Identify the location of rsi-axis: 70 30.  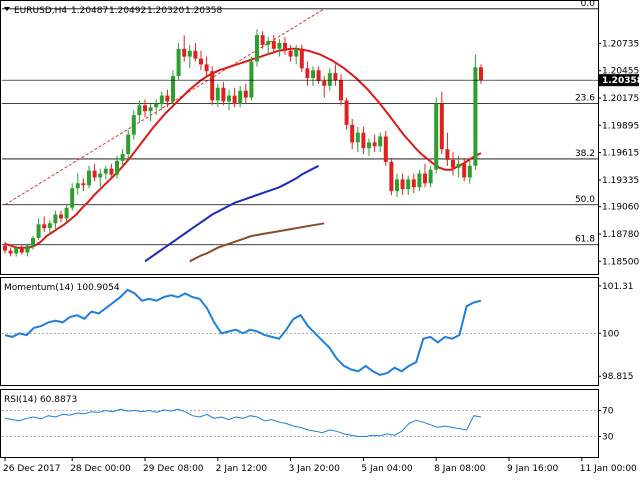
(606, 425).